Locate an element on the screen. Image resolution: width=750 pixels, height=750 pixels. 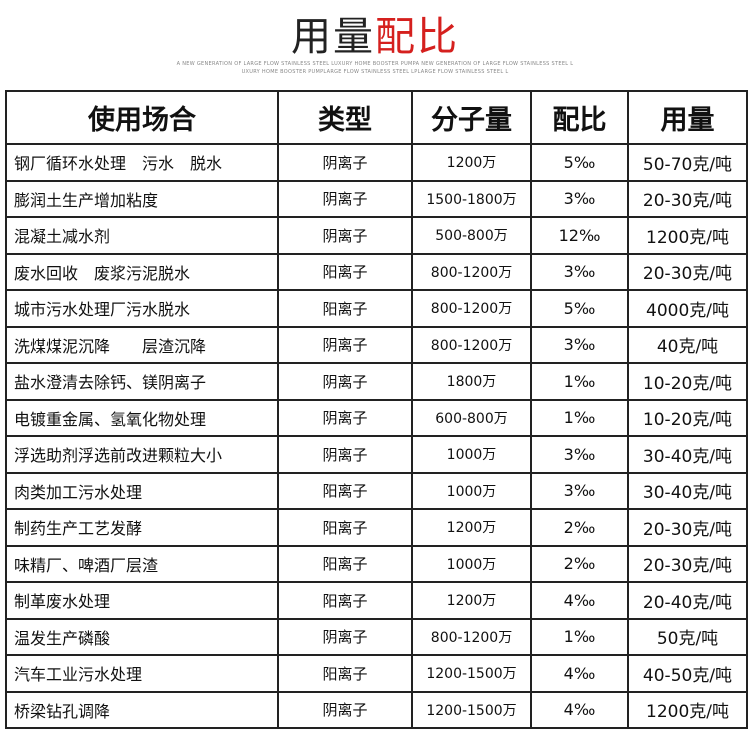
table-row: 盐水澄清去除钙、镁阴离子 阴离子 1800万 1‰ 10-20克/吨 is located at coordinates (376, 381).